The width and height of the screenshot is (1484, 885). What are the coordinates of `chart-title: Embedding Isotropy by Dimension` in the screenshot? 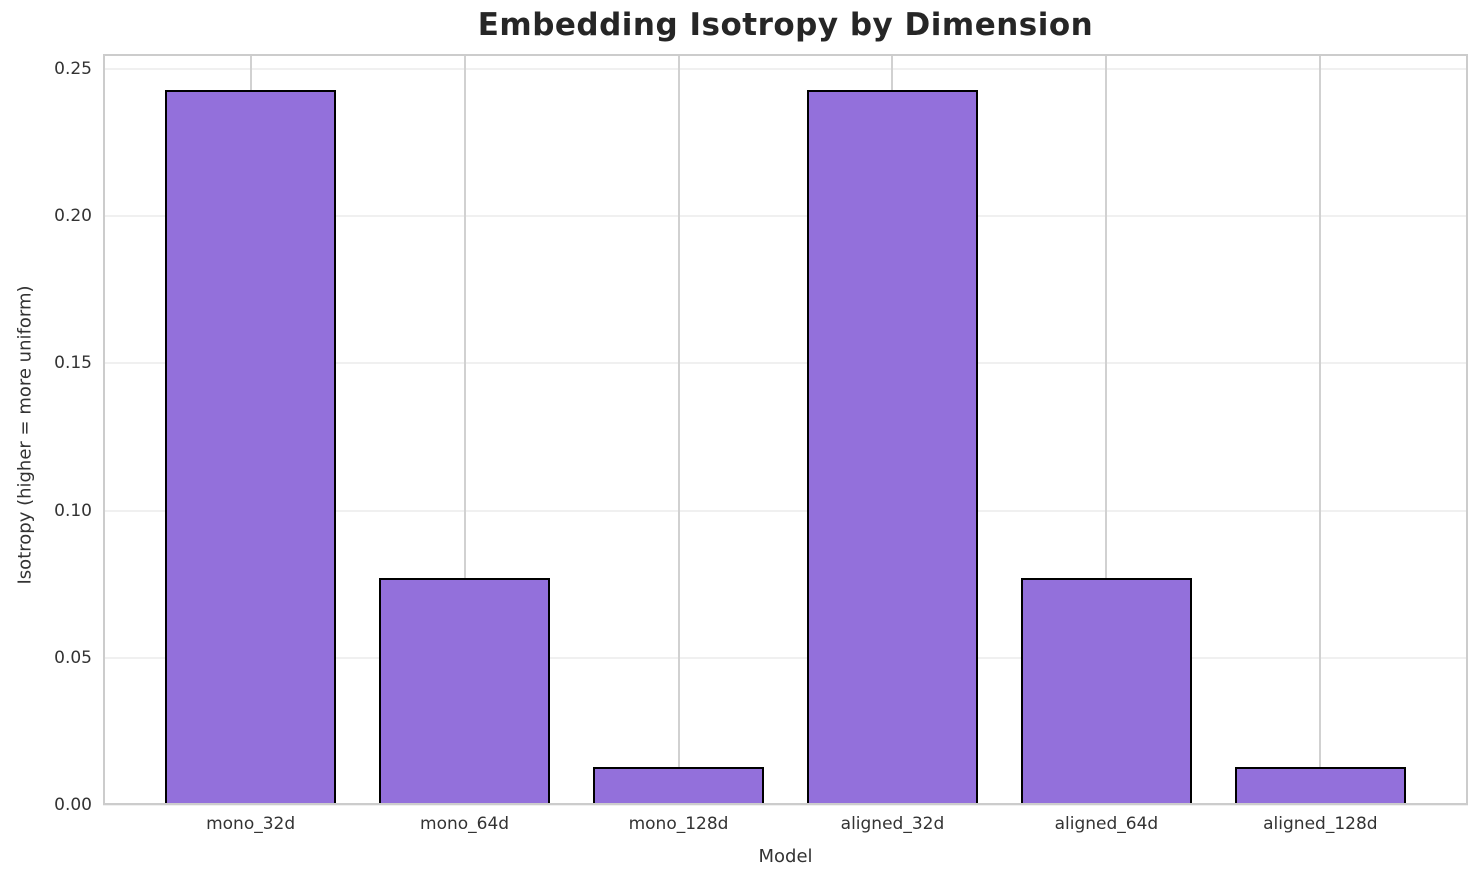 It's located at (785, 25).